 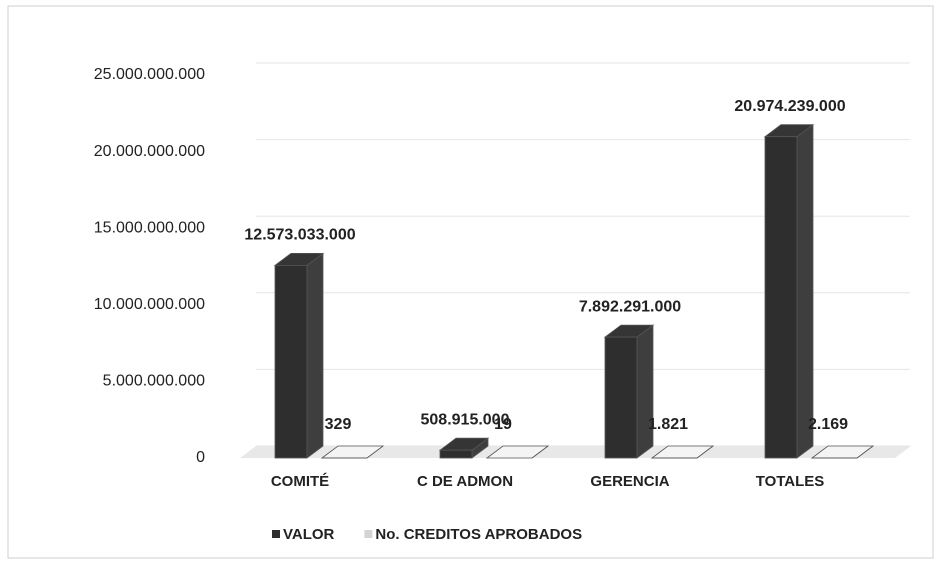 I want to click on data-label: 508.915.000, so click(x=465, y=419).